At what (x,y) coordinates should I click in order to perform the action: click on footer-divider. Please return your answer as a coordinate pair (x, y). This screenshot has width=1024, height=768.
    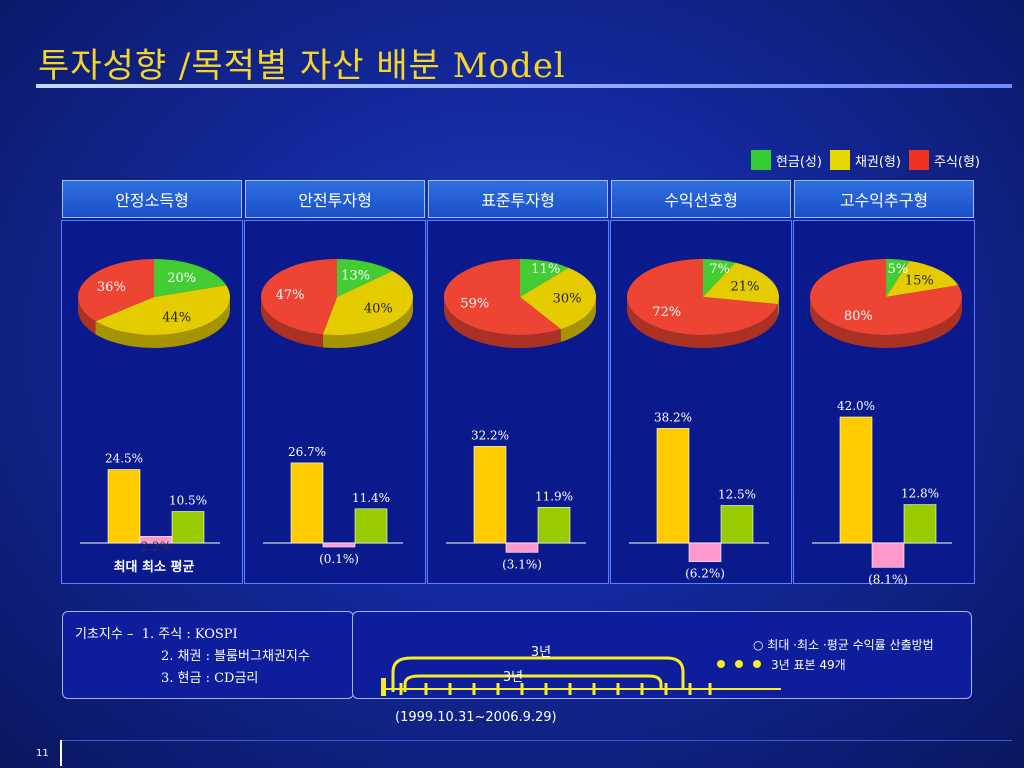
    Looking at the image, I should click on (61, 753).